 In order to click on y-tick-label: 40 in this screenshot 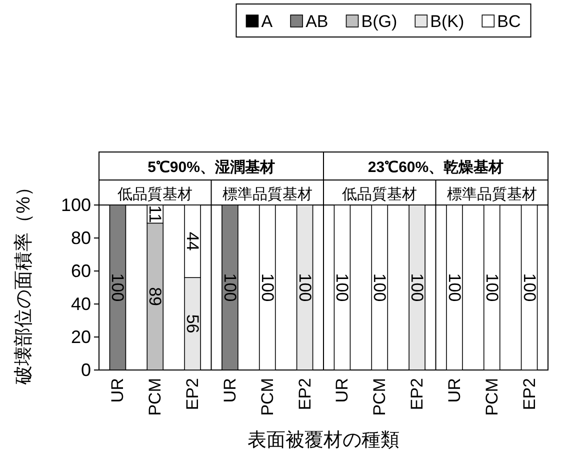, I will do `click(80, 304)`.